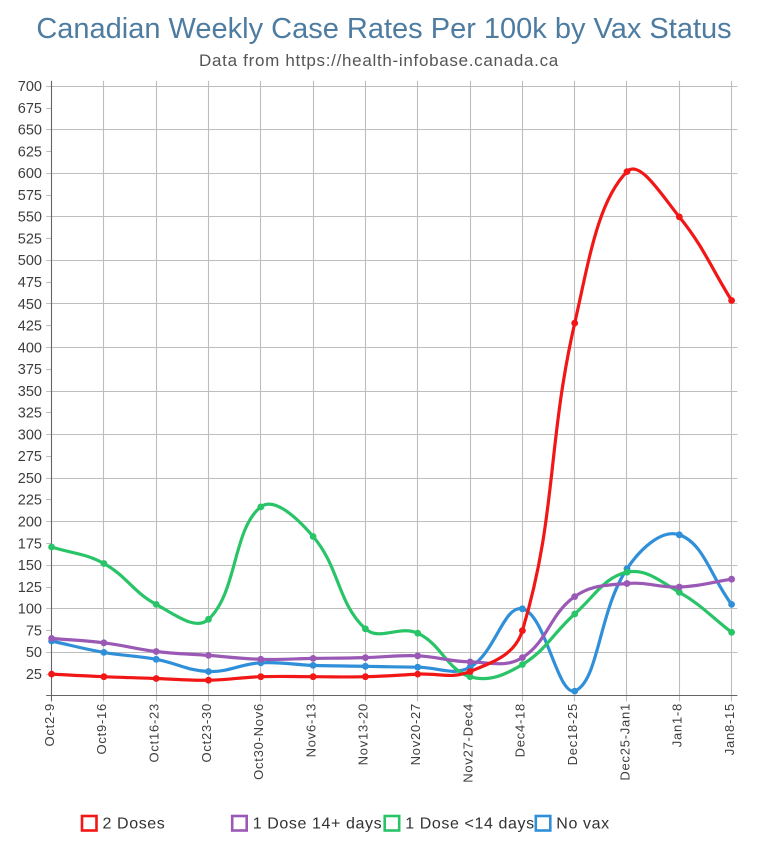  I want to click on svg-text: 275, so click(30, 457).